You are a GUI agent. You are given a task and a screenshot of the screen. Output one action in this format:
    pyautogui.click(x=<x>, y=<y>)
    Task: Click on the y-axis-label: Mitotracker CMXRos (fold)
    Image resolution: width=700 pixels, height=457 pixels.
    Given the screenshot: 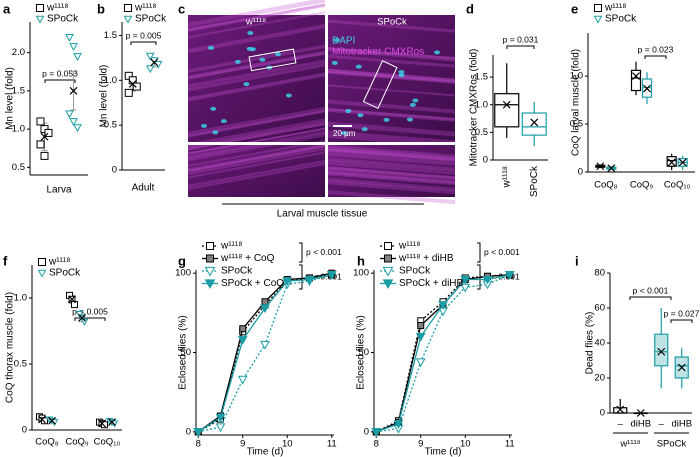 What is the action you would take?
    pyautogui.click(x=474, y=108)
    